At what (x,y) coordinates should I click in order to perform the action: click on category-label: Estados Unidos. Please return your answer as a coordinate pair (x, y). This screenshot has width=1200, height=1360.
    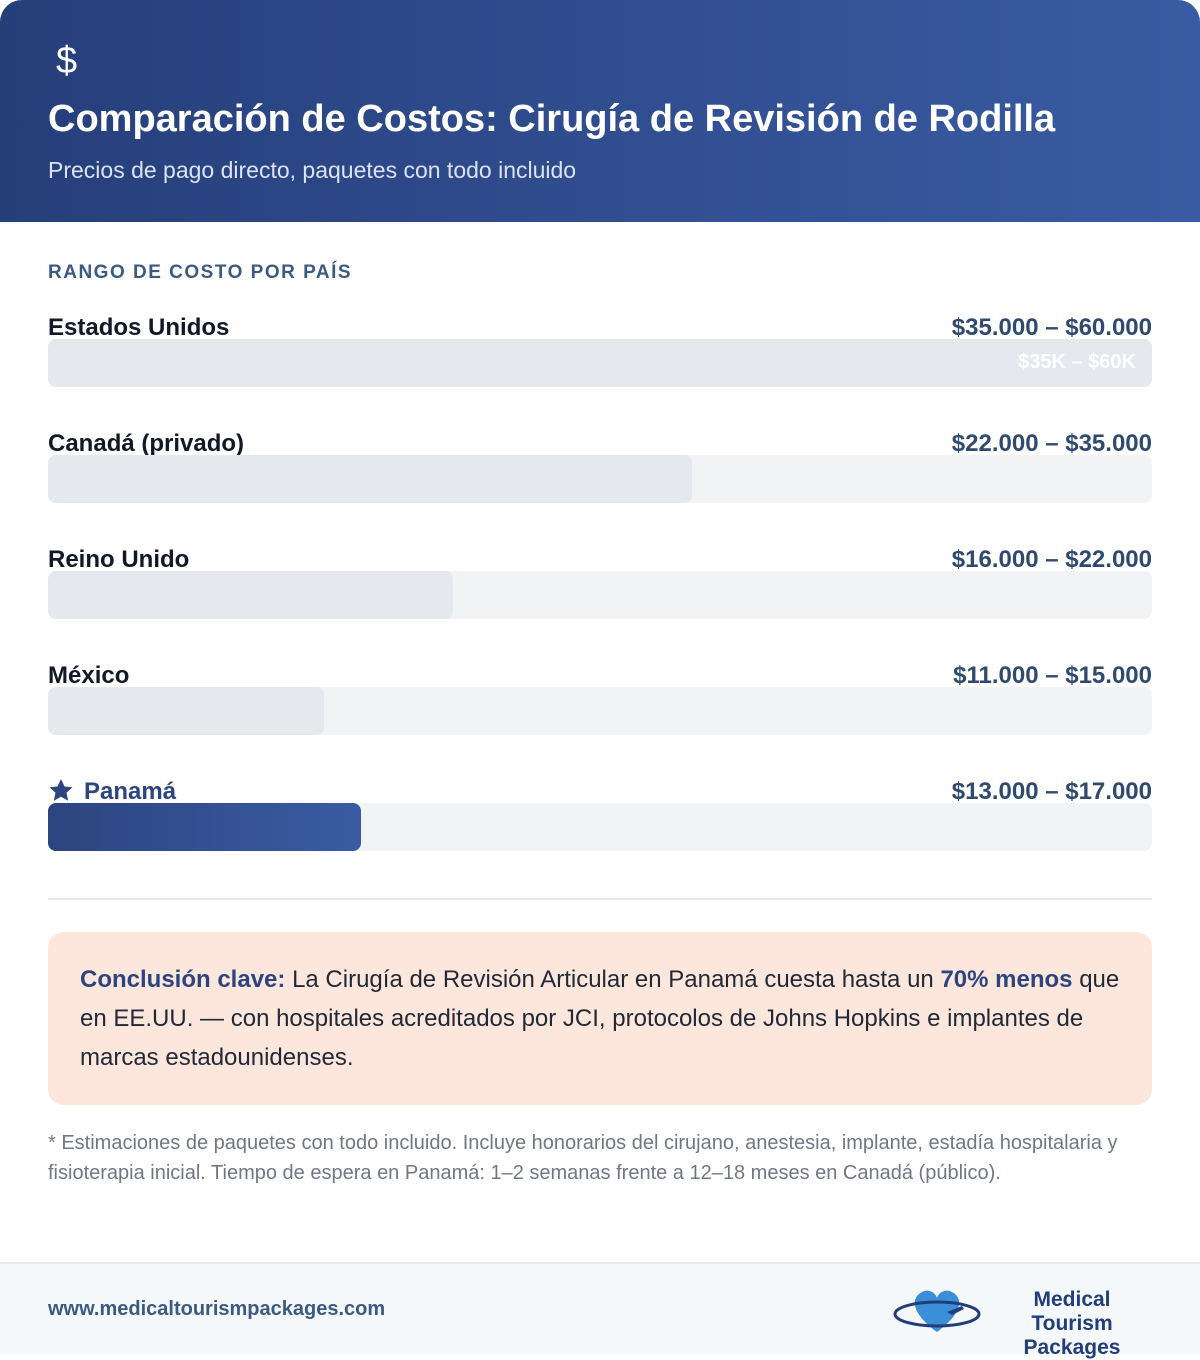
    Looking at the image, I should click on (138, 328).